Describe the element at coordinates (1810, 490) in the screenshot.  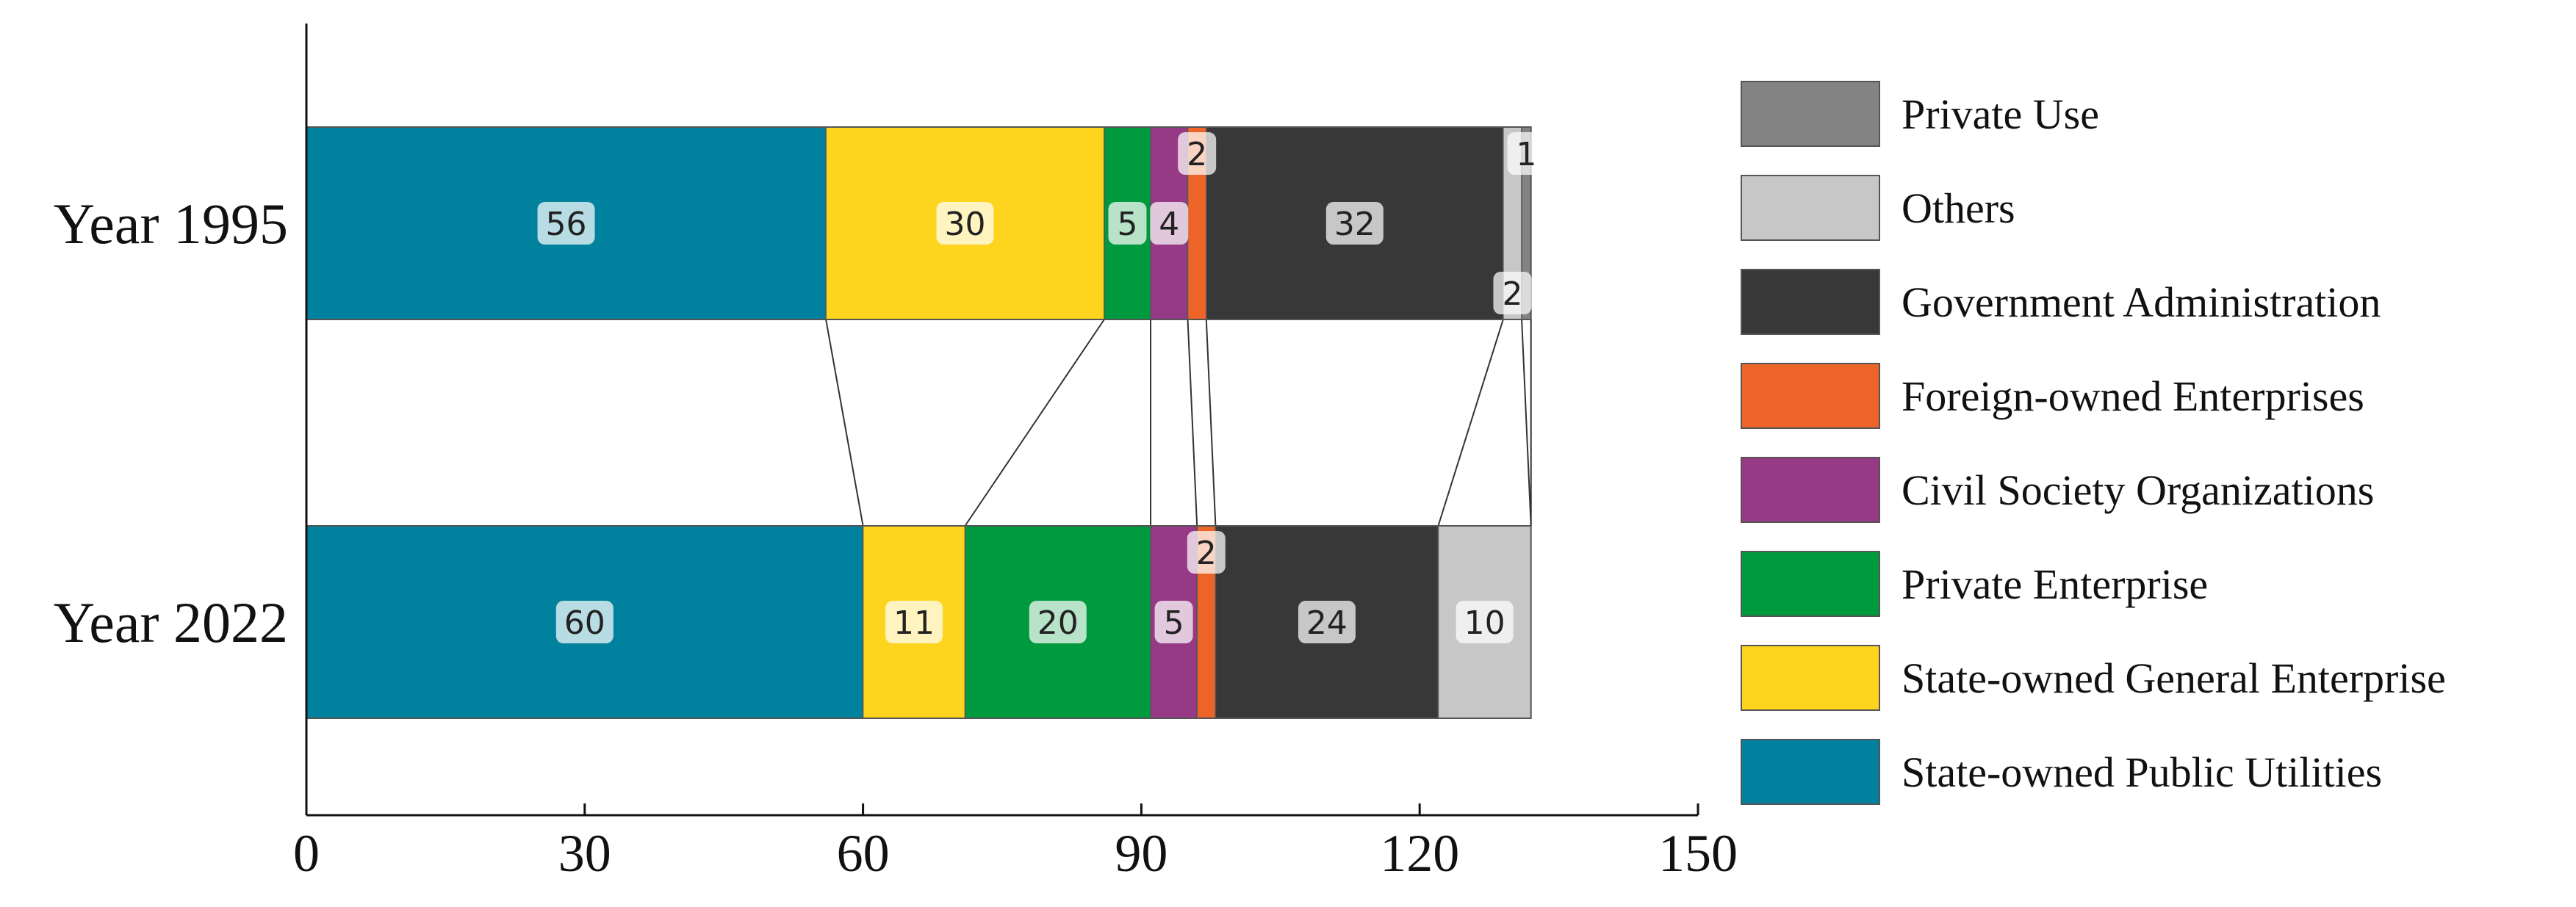
I see `legend-swatch-civil-society-organizations` at that location.